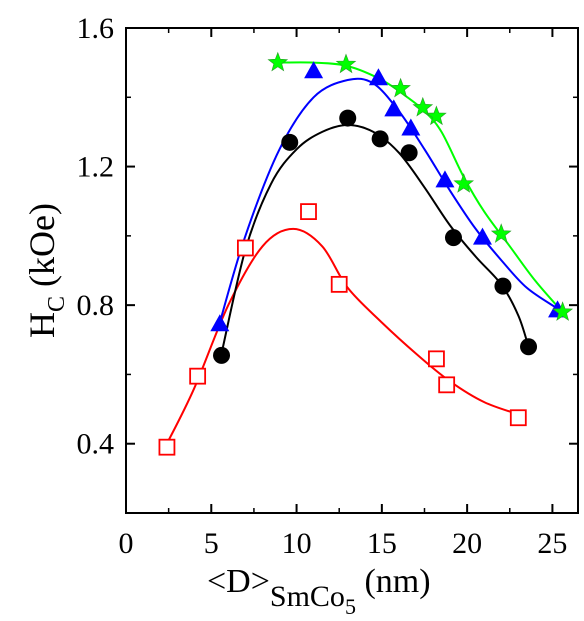 The width and height of the screenshot is (584, 621). Describe the element at coordinates (467, 543) in the screenshot. I see `x-tick-label: 20` at that location.